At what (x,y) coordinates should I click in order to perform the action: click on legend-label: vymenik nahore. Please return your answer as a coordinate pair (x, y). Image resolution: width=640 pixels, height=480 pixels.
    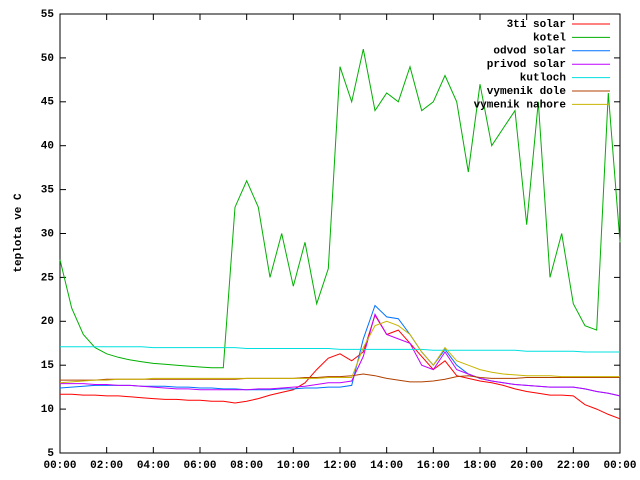
    Looking at the image, I should click on (520, 105).